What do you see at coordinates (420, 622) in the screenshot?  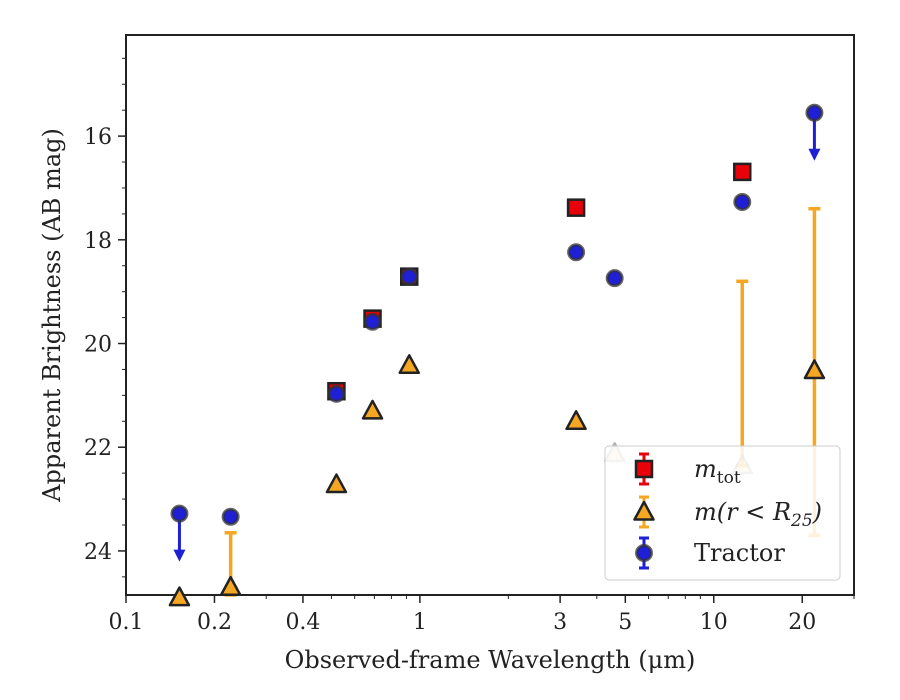 I see `x-tick-label: 1` at bounding box center [420, 622].